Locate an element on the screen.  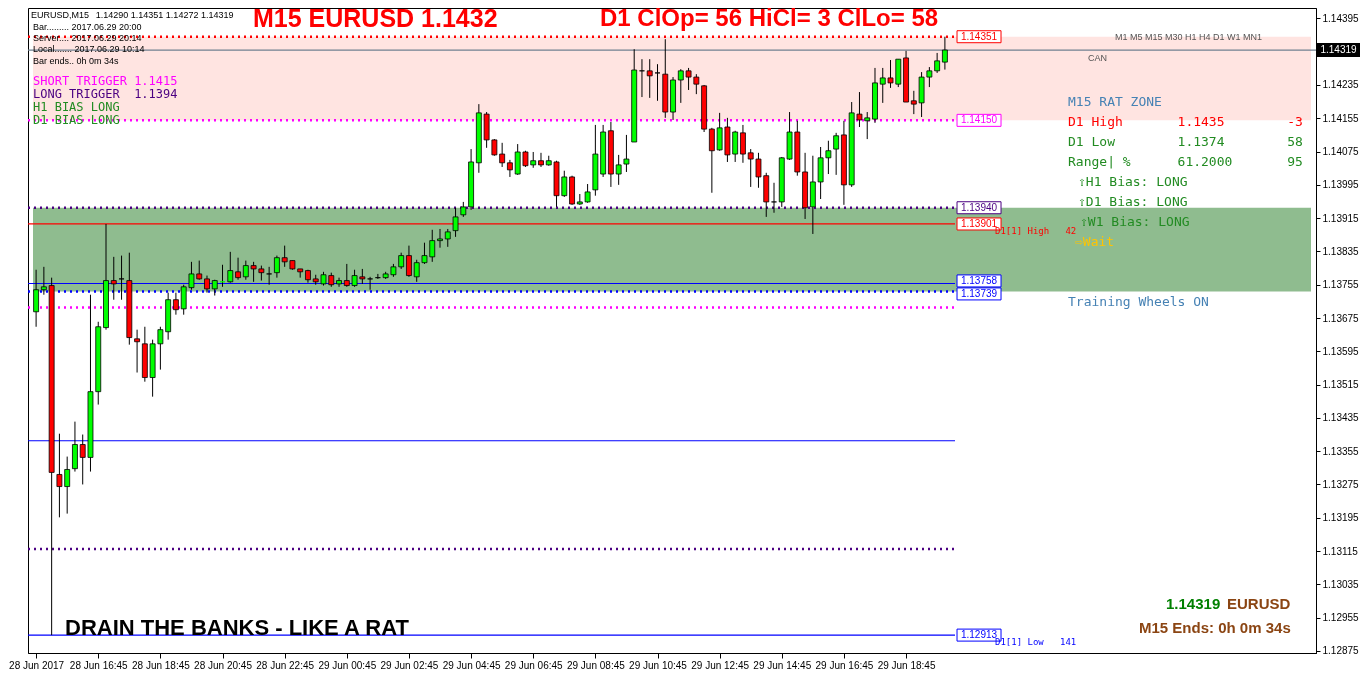
annotation: EURUSD,M15 1.14290 1.14351 1.14272 1.14319 is located at coordinates (132, 15).